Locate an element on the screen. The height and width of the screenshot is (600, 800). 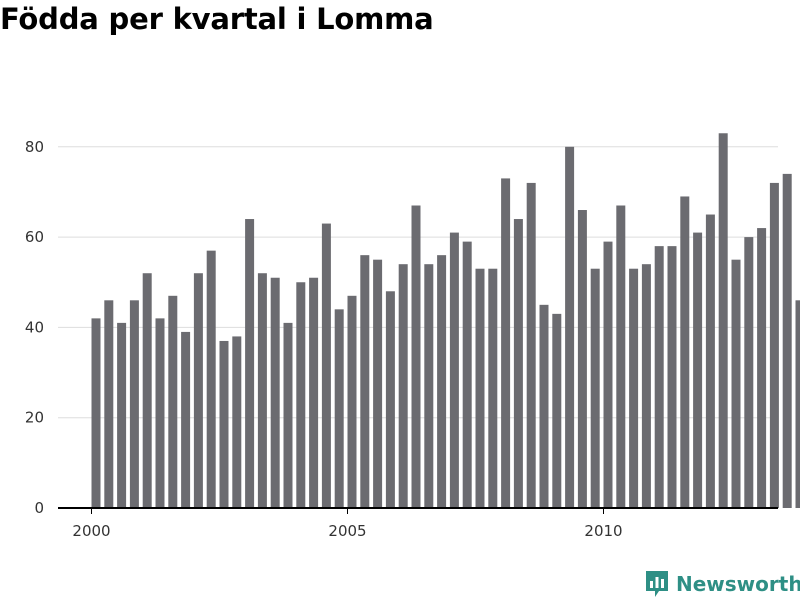
x-axis-ticks: 200020052010201520202025 is located at coordinates (347, 524).